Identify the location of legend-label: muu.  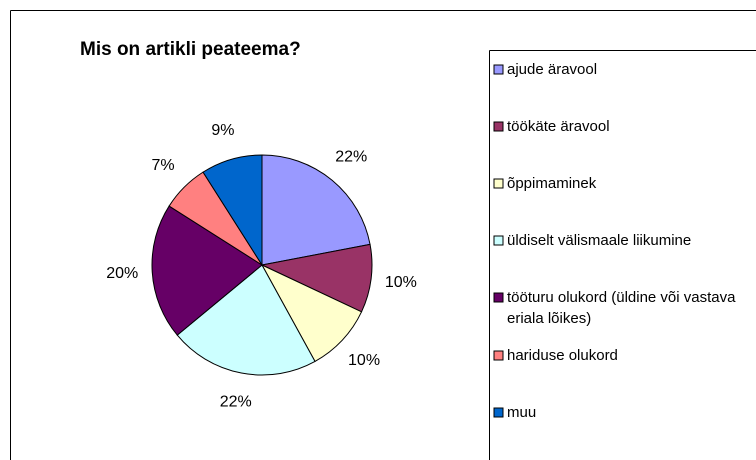
(521, 412).